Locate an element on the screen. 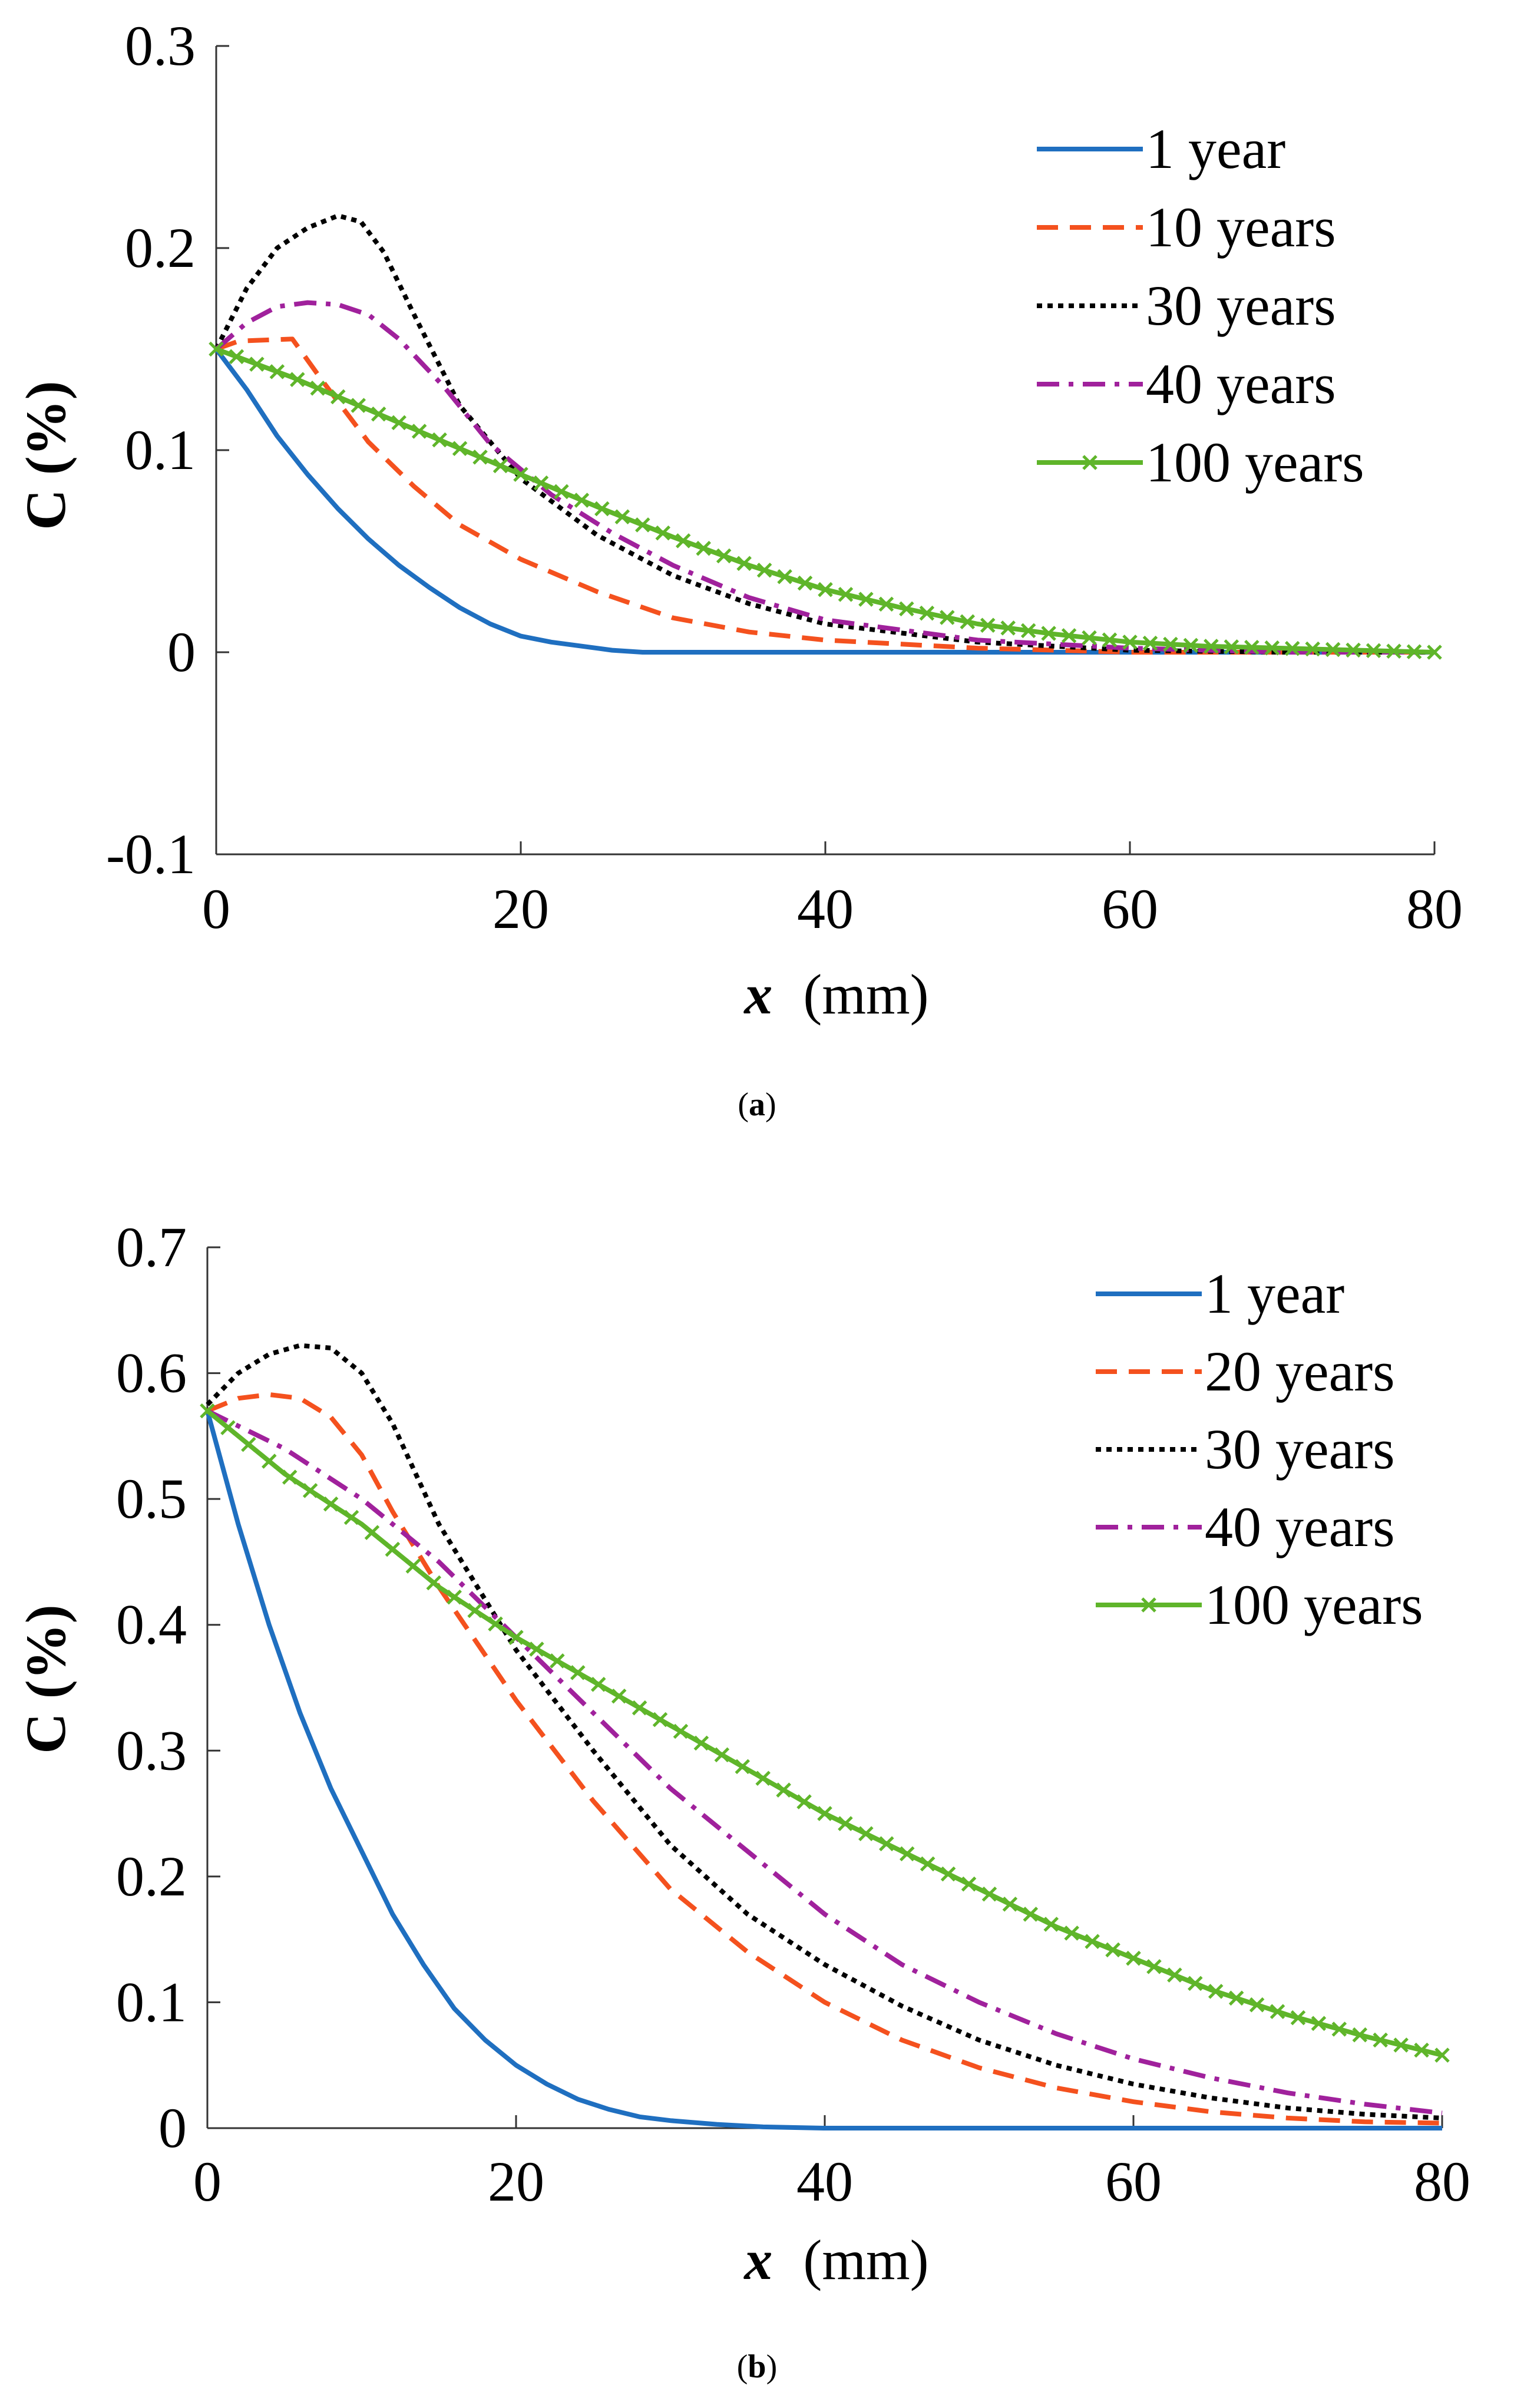  panel-b-ylabel: C (%) is located at coordinates (45, 1678).